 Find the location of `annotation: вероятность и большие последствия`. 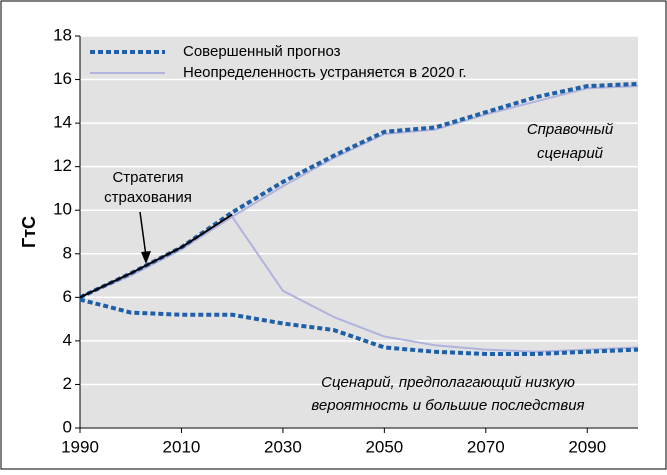

annotation: вероятность и большие последствия is located at coordinates (447, 405).